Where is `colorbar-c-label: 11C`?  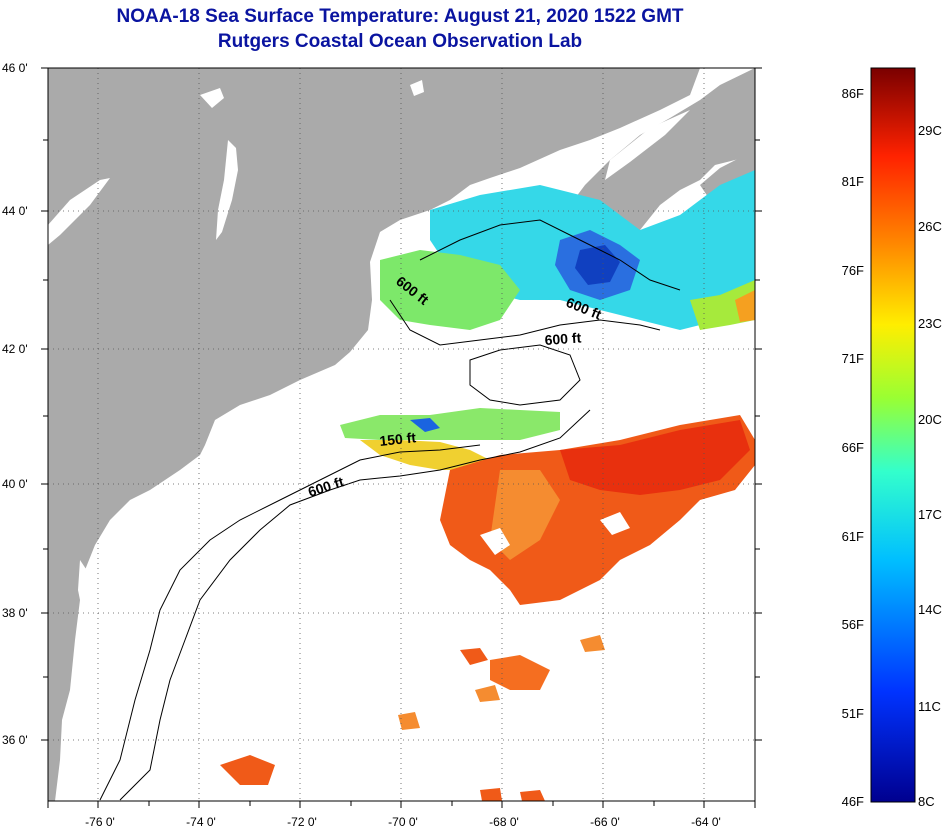 colorbar-c-label: 11C is located at coordinates (929, 706).